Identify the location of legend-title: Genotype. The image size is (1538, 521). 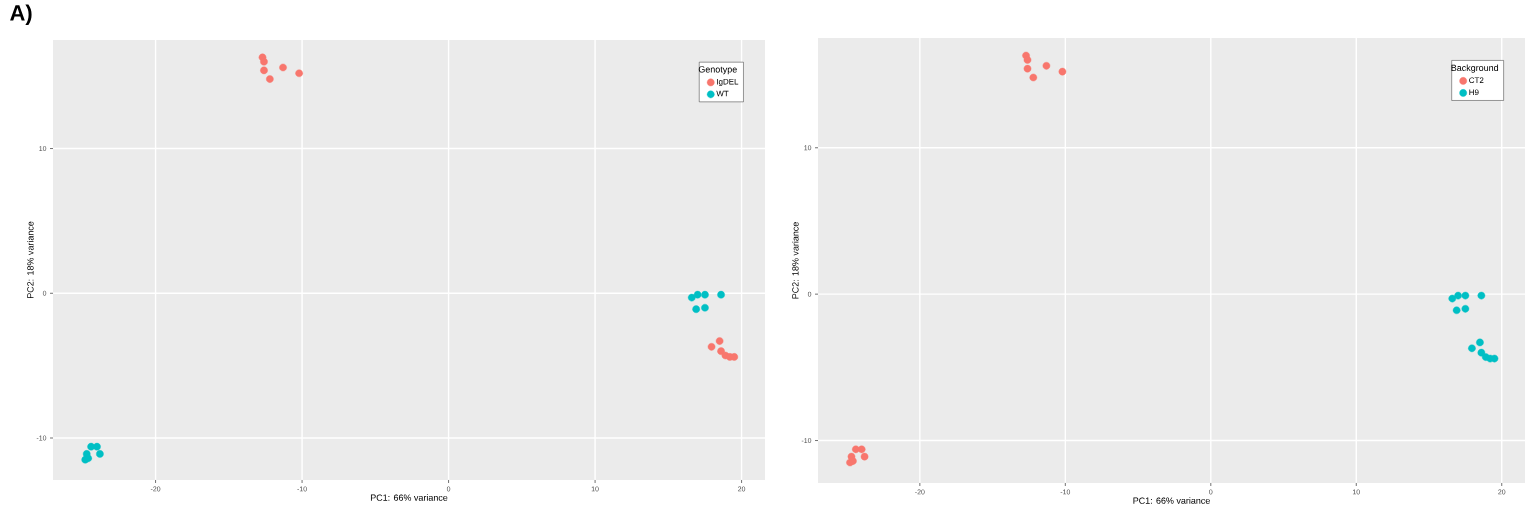
(717, 70).